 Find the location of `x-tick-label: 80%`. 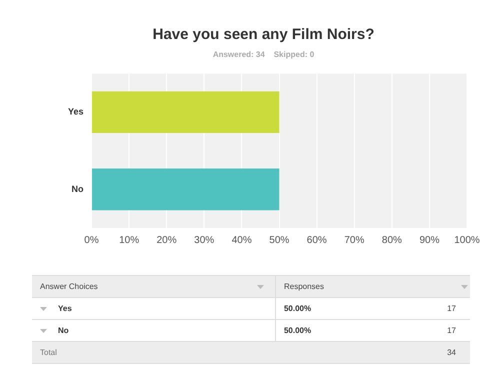

x-tick-label: 80% is located at coordinates (392, 240).